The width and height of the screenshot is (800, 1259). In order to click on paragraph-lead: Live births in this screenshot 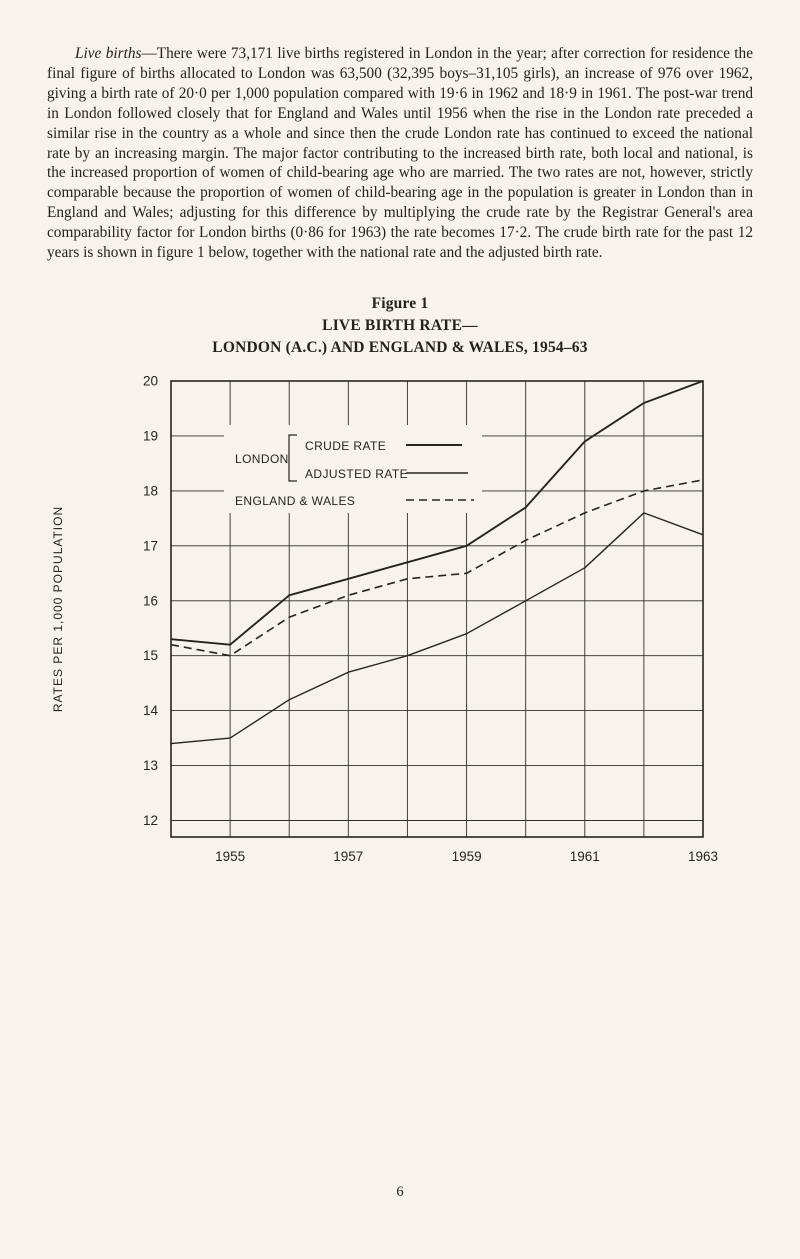, I will do `click(108, 53)`.